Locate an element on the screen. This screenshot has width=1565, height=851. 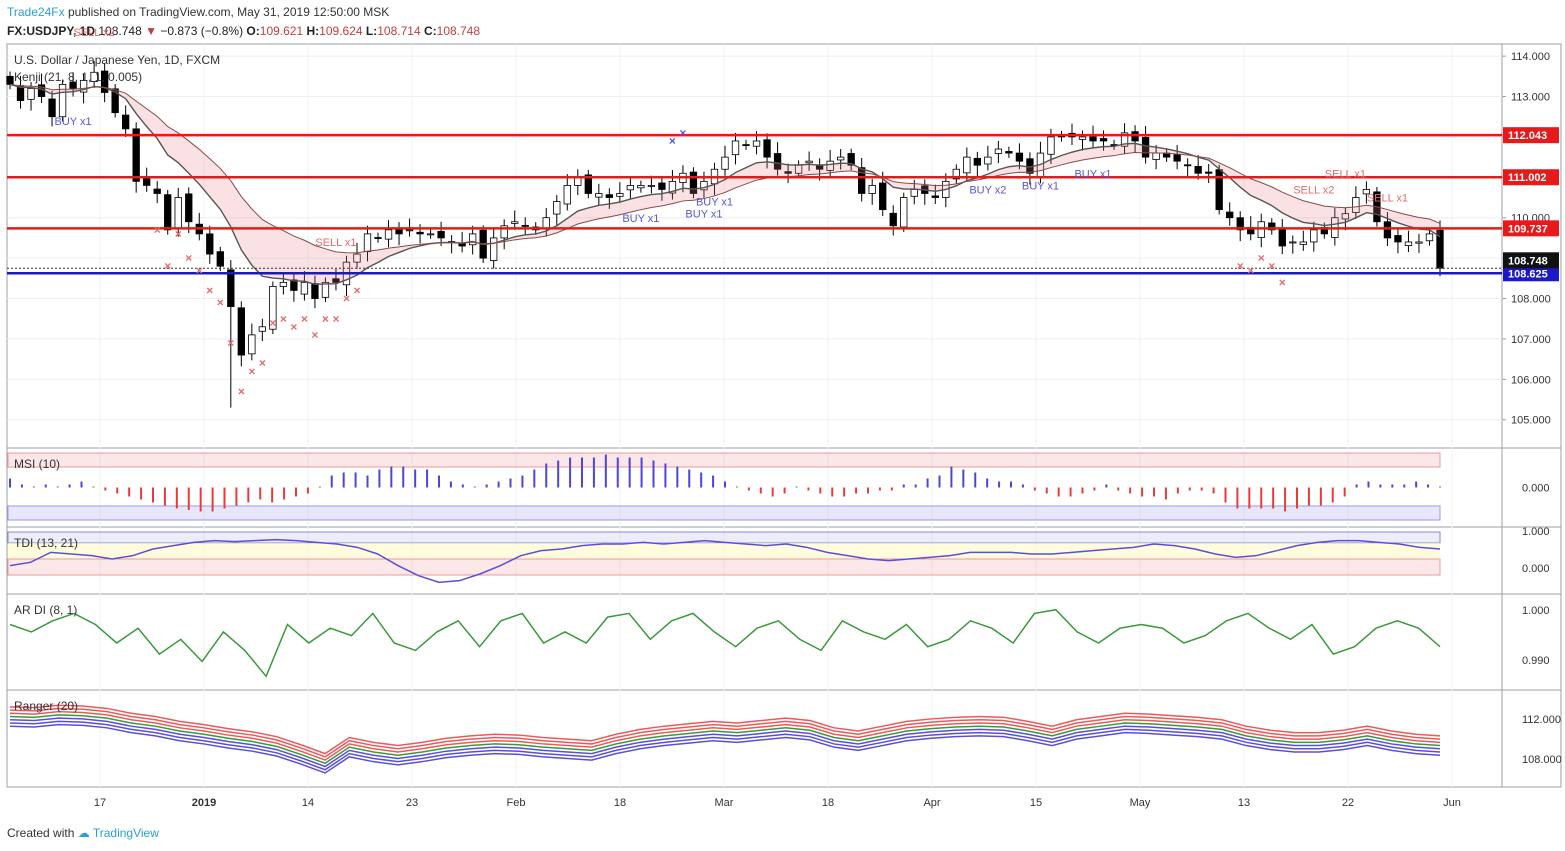
last-price-tag is located at coordinates (1531, 260).